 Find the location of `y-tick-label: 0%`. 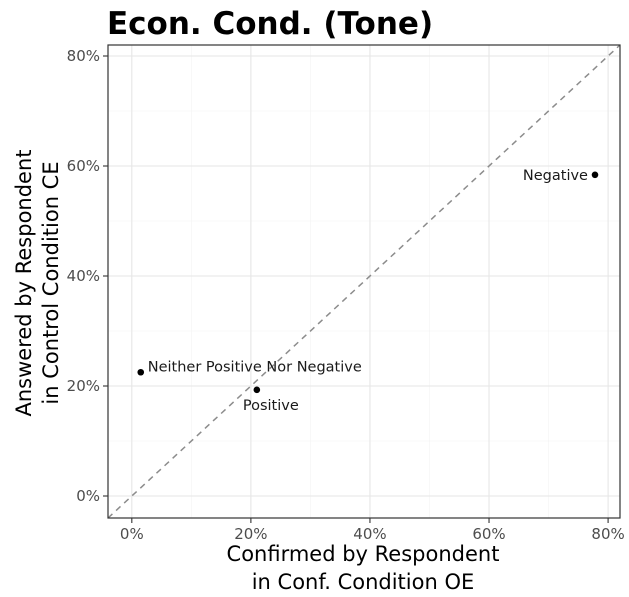

y-tick-label: 0% is located at coordinates (88, 496).